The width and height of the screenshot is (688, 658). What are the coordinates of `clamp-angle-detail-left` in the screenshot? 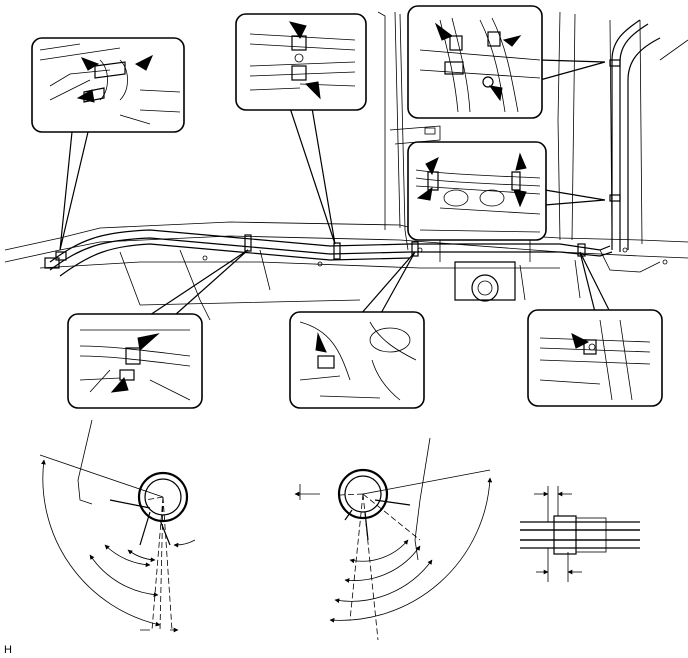 It's located at (117, 524).